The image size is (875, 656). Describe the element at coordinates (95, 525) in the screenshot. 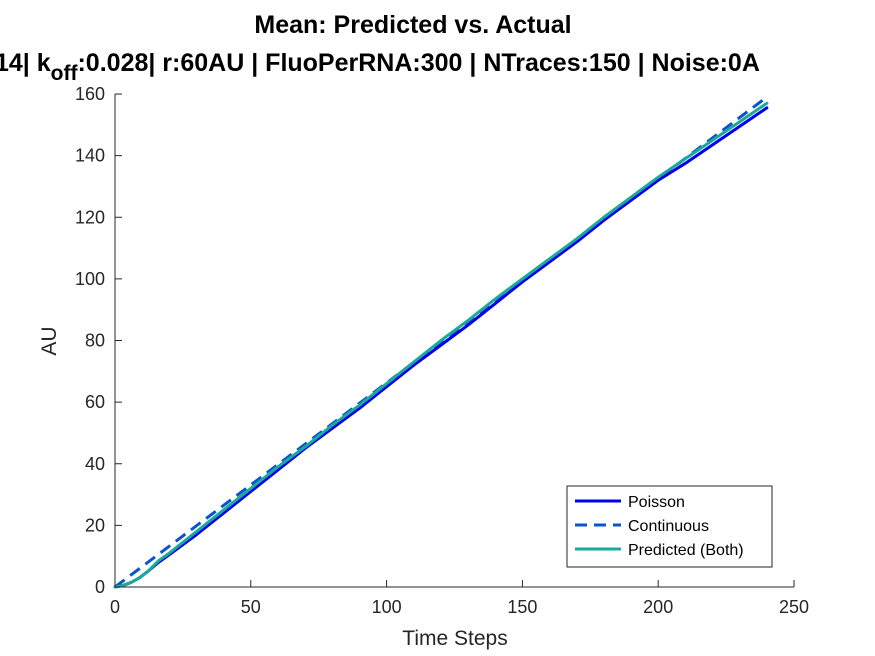

I see `y-tick-label: 20` at that location.